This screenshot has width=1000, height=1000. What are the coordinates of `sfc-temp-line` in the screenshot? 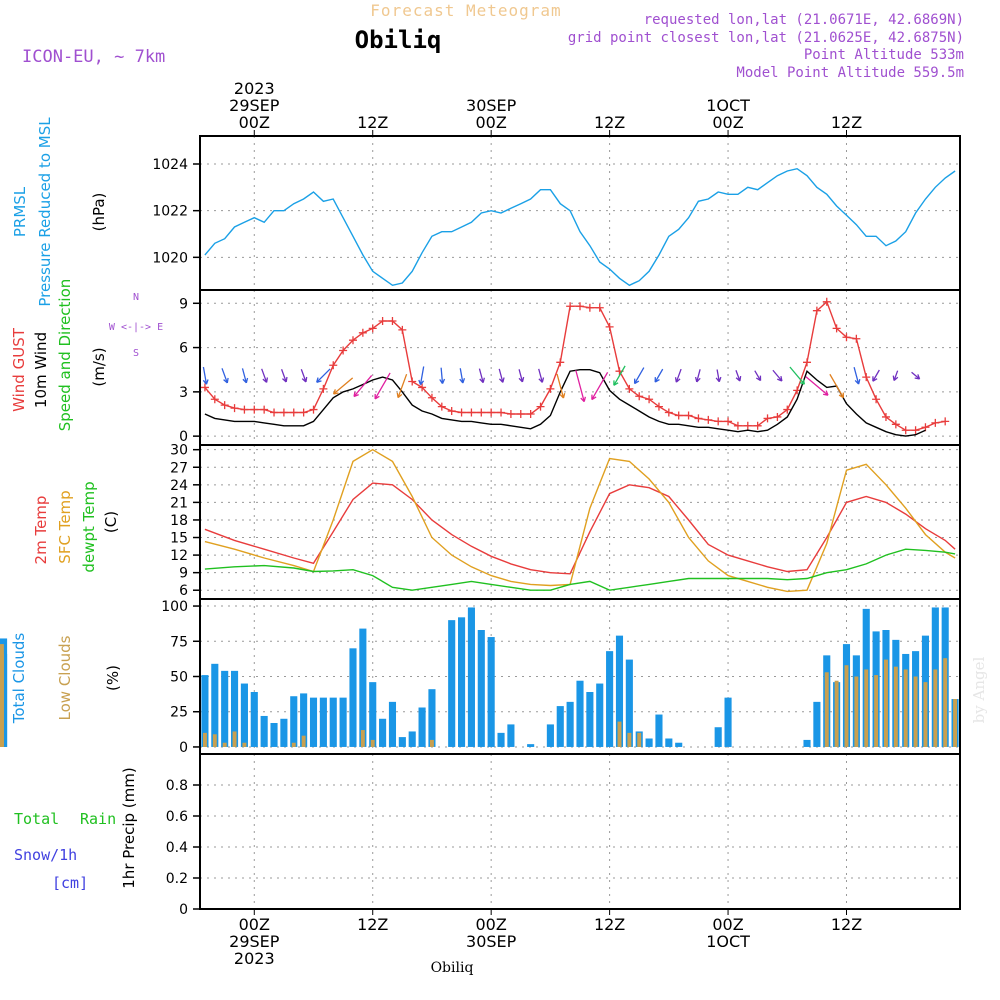 It's located at (580, 520).